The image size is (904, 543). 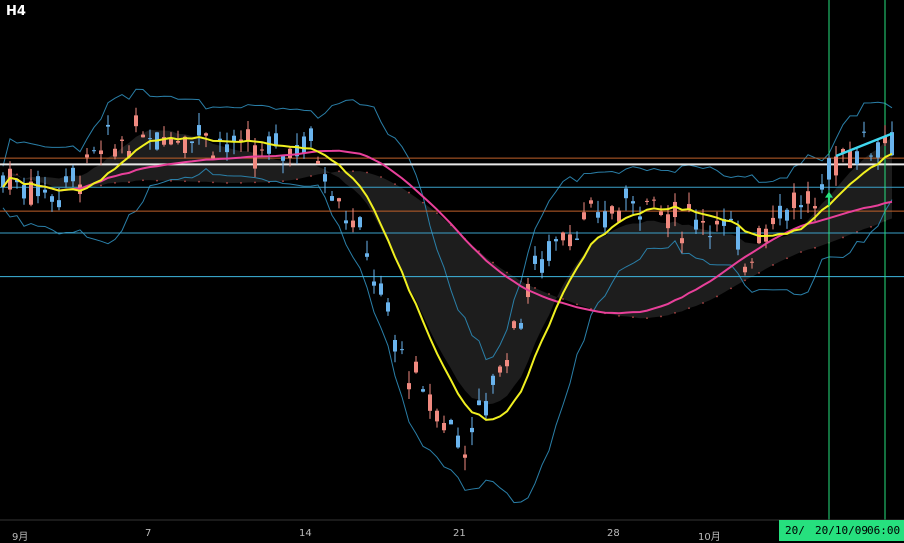 What do you see at coordinates (148, 533) in the screenshot?
I see `x-tick-label: 7` at bounding box center [148, 533].